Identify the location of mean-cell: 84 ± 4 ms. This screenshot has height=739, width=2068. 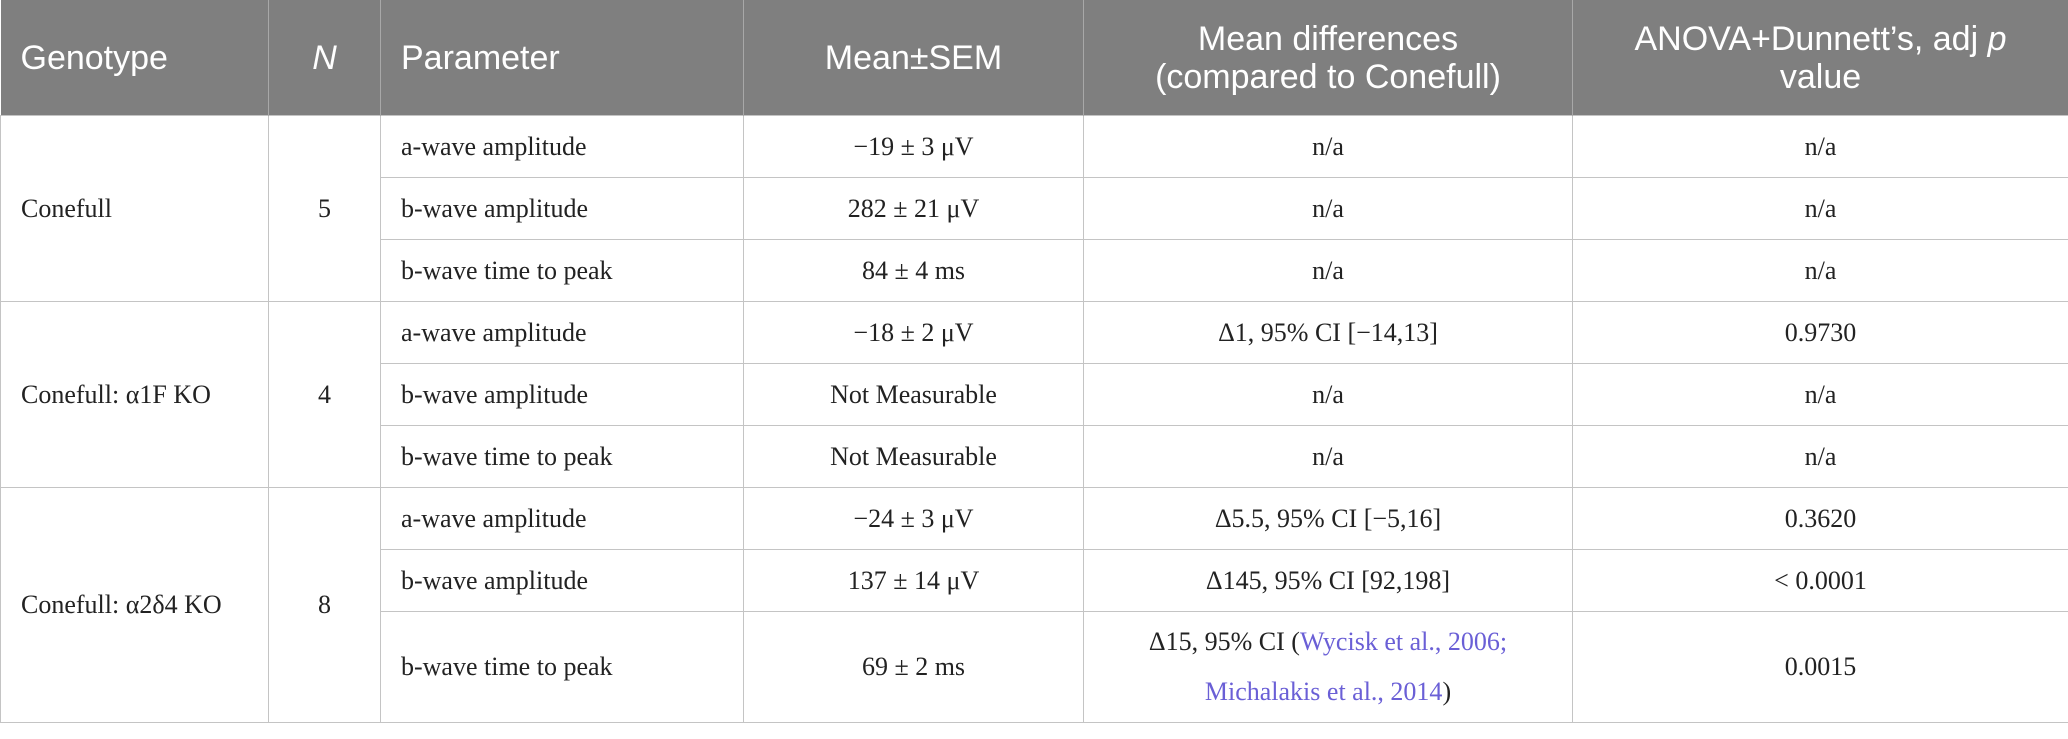
(913, 270).